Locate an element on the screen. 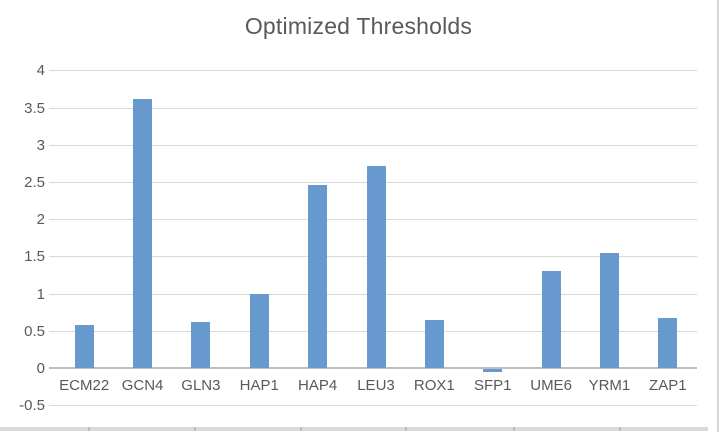 This screenshot has height=432, width=720. chart-title: Optimized Thresholds is located at coordinates (358, 26).